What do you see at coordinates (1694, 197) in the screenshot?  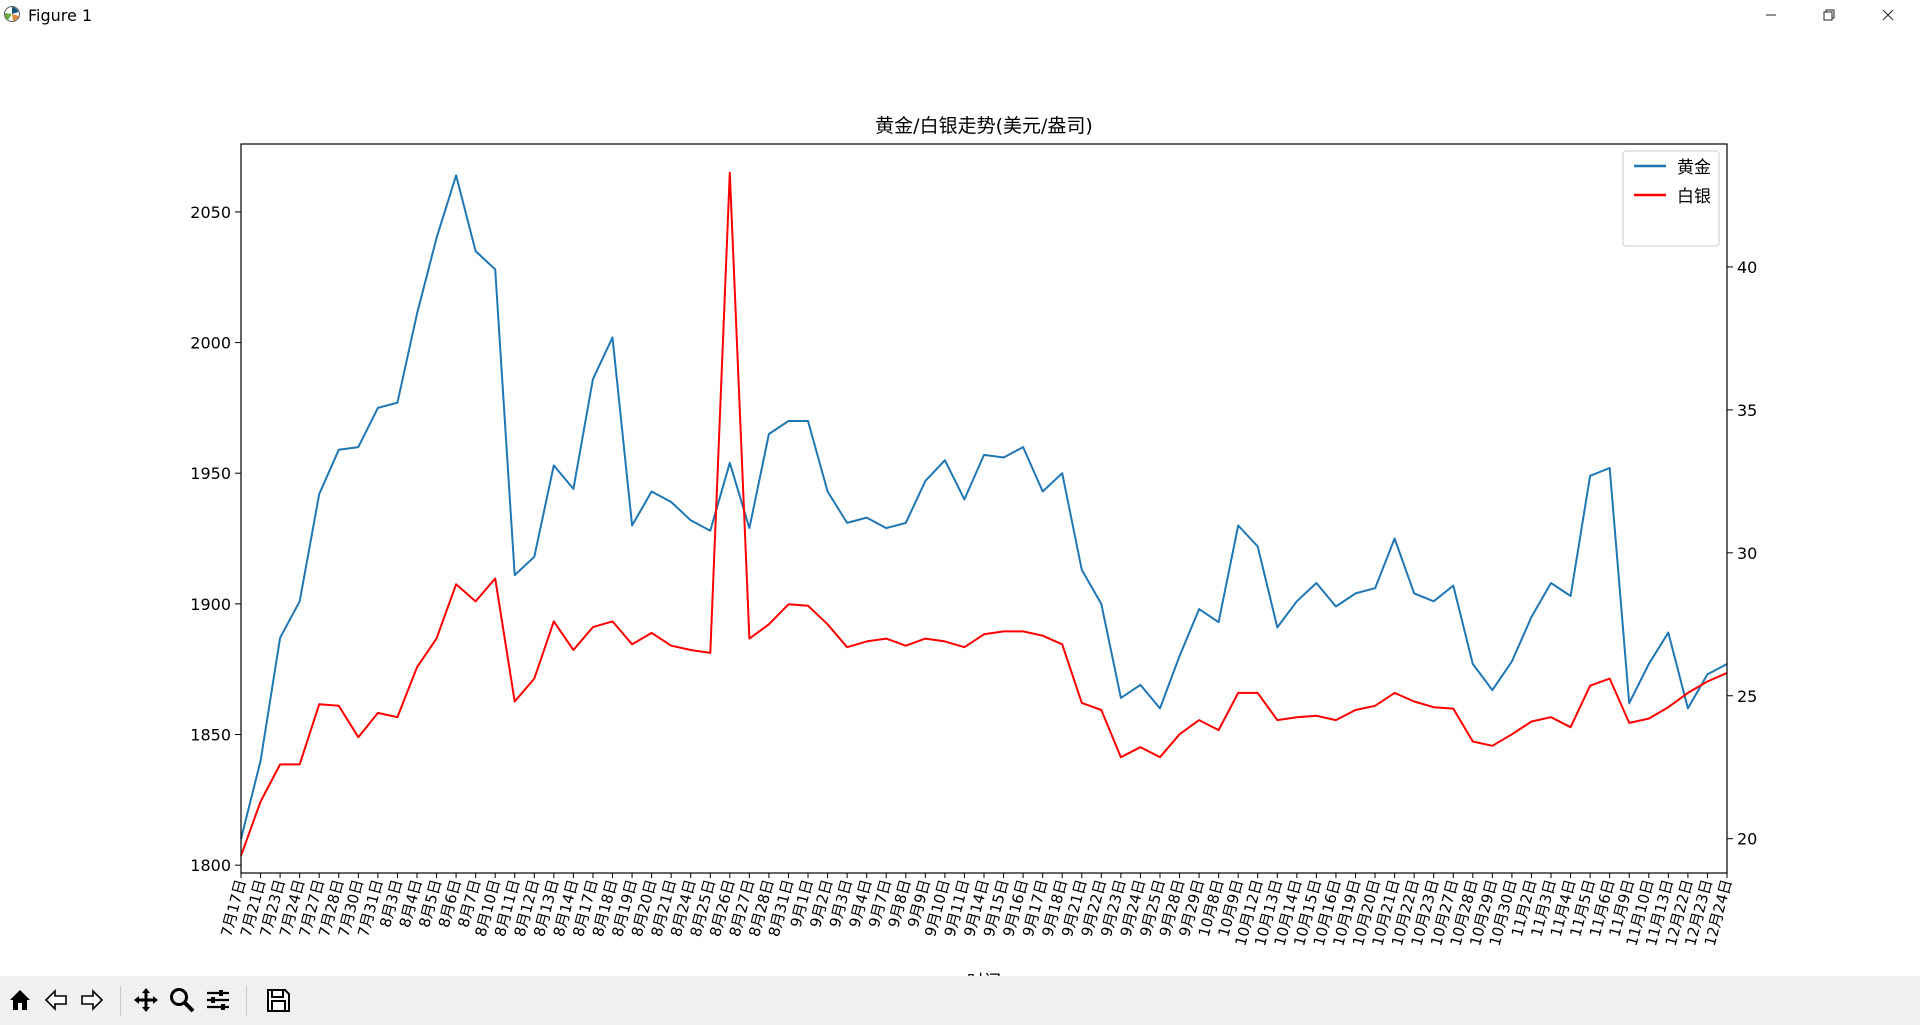 I see `legend-label-silver: 白银` at bounding box center [1694, 197].